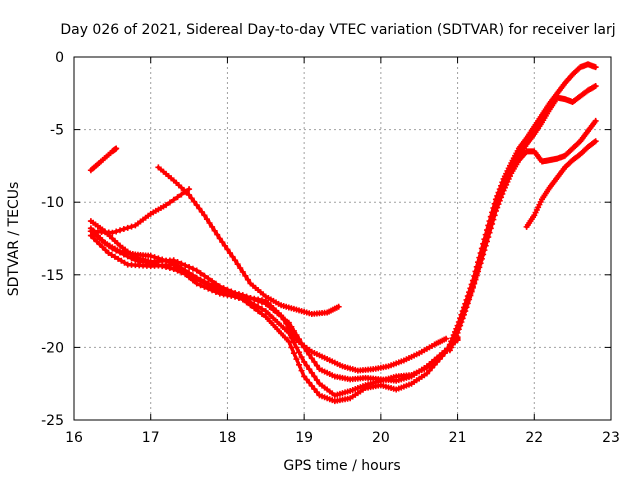 This screenshot has width=640, height=480. Describe the element at coordinates (52, 276) in the screenshot. I see `y-tick-label: -15` at that location.